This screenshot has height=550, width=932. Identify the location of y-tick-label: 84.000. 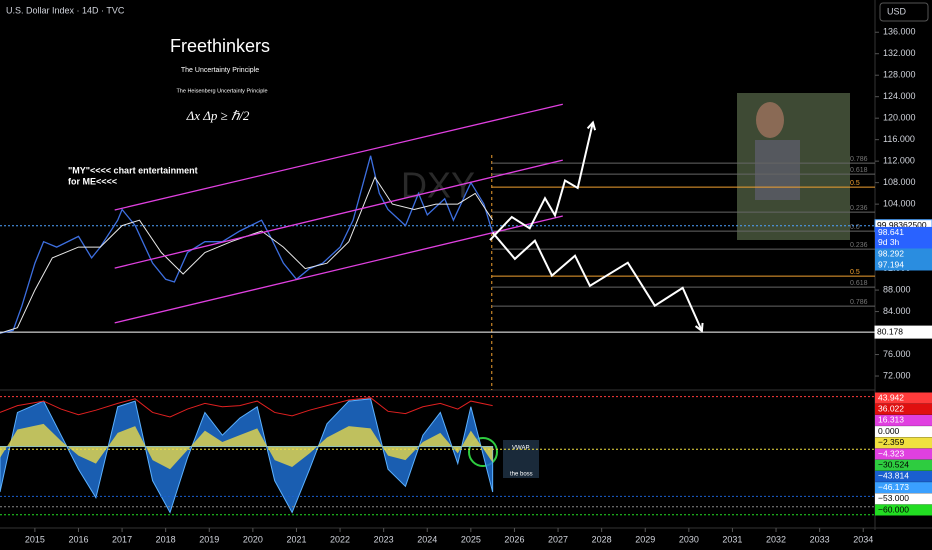
(897, 311).